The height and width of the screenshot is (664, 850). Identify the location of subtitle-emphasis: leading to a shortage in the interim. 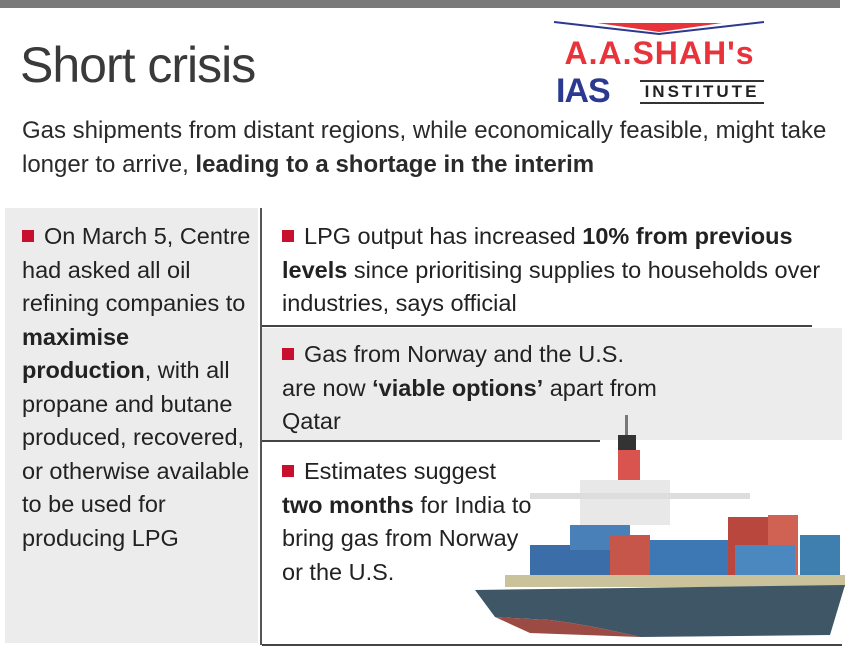
(395, 164).